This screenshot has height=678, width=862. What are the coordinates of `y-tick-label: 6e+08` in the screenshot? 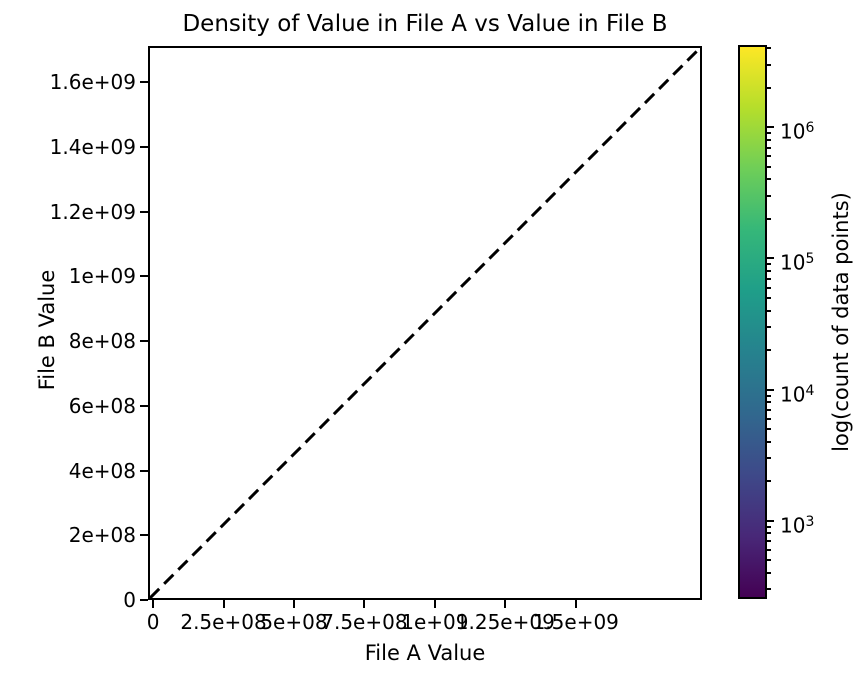 It's located at (102, 405).